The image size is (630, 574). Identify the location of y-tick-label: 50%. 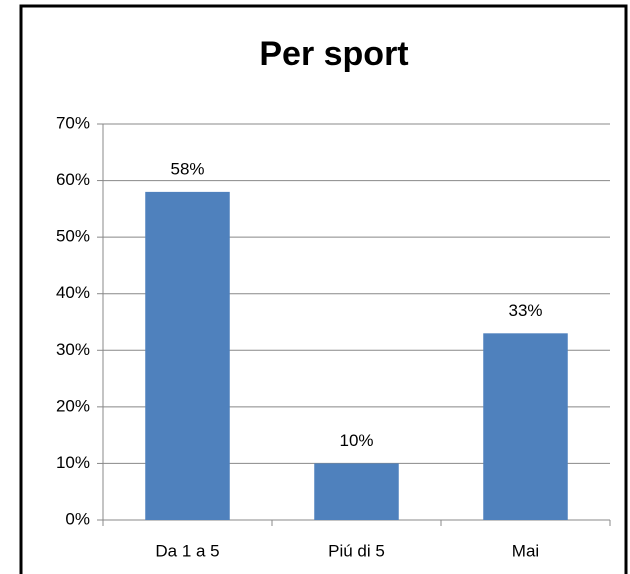
(73, 236).